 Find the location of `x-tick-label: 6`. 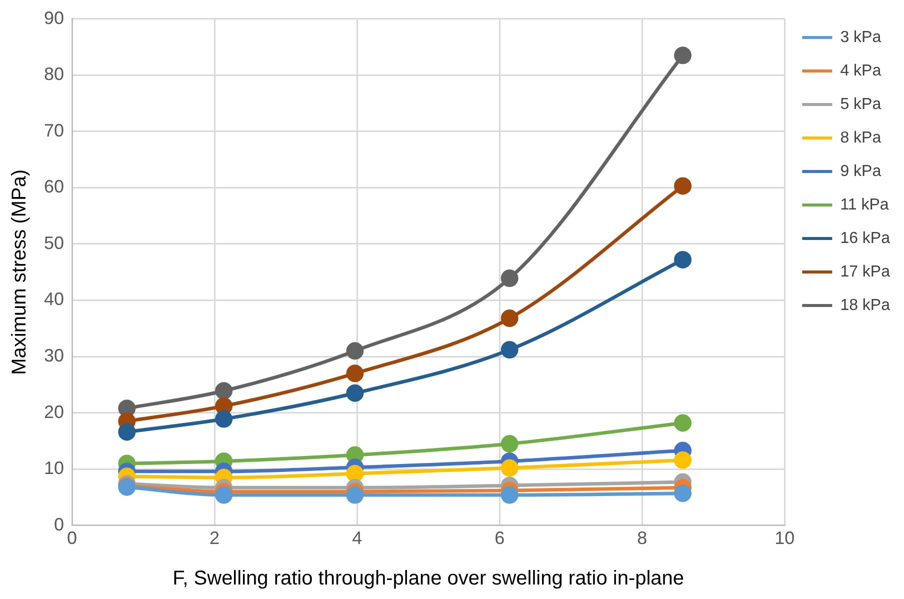

x-tick-label: 6 is located at coordinates (499, 538).